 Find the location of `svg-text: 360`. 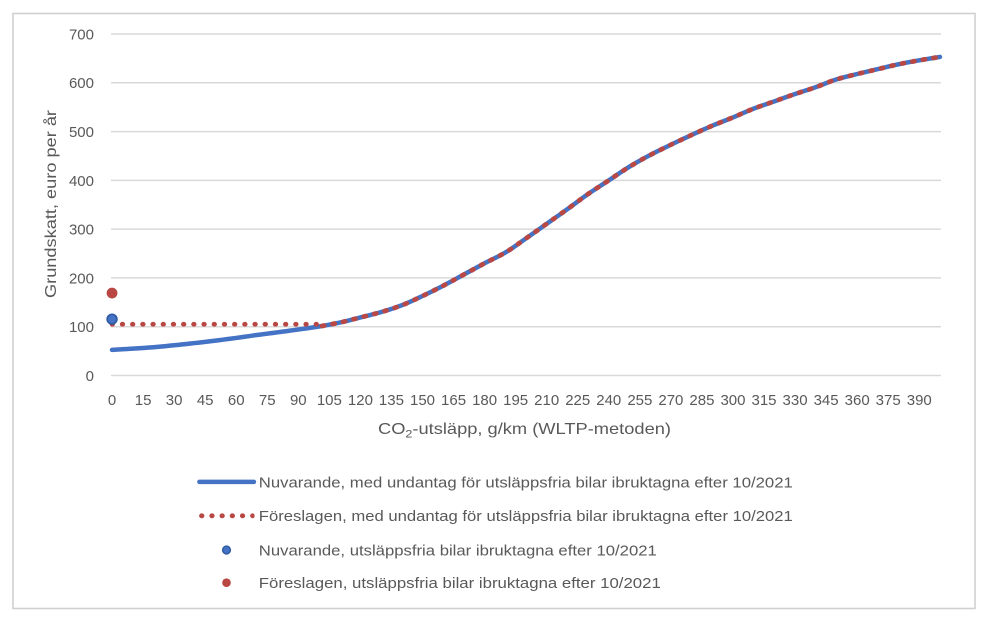

svg-text: 360 is located at coordinates (857, 400).